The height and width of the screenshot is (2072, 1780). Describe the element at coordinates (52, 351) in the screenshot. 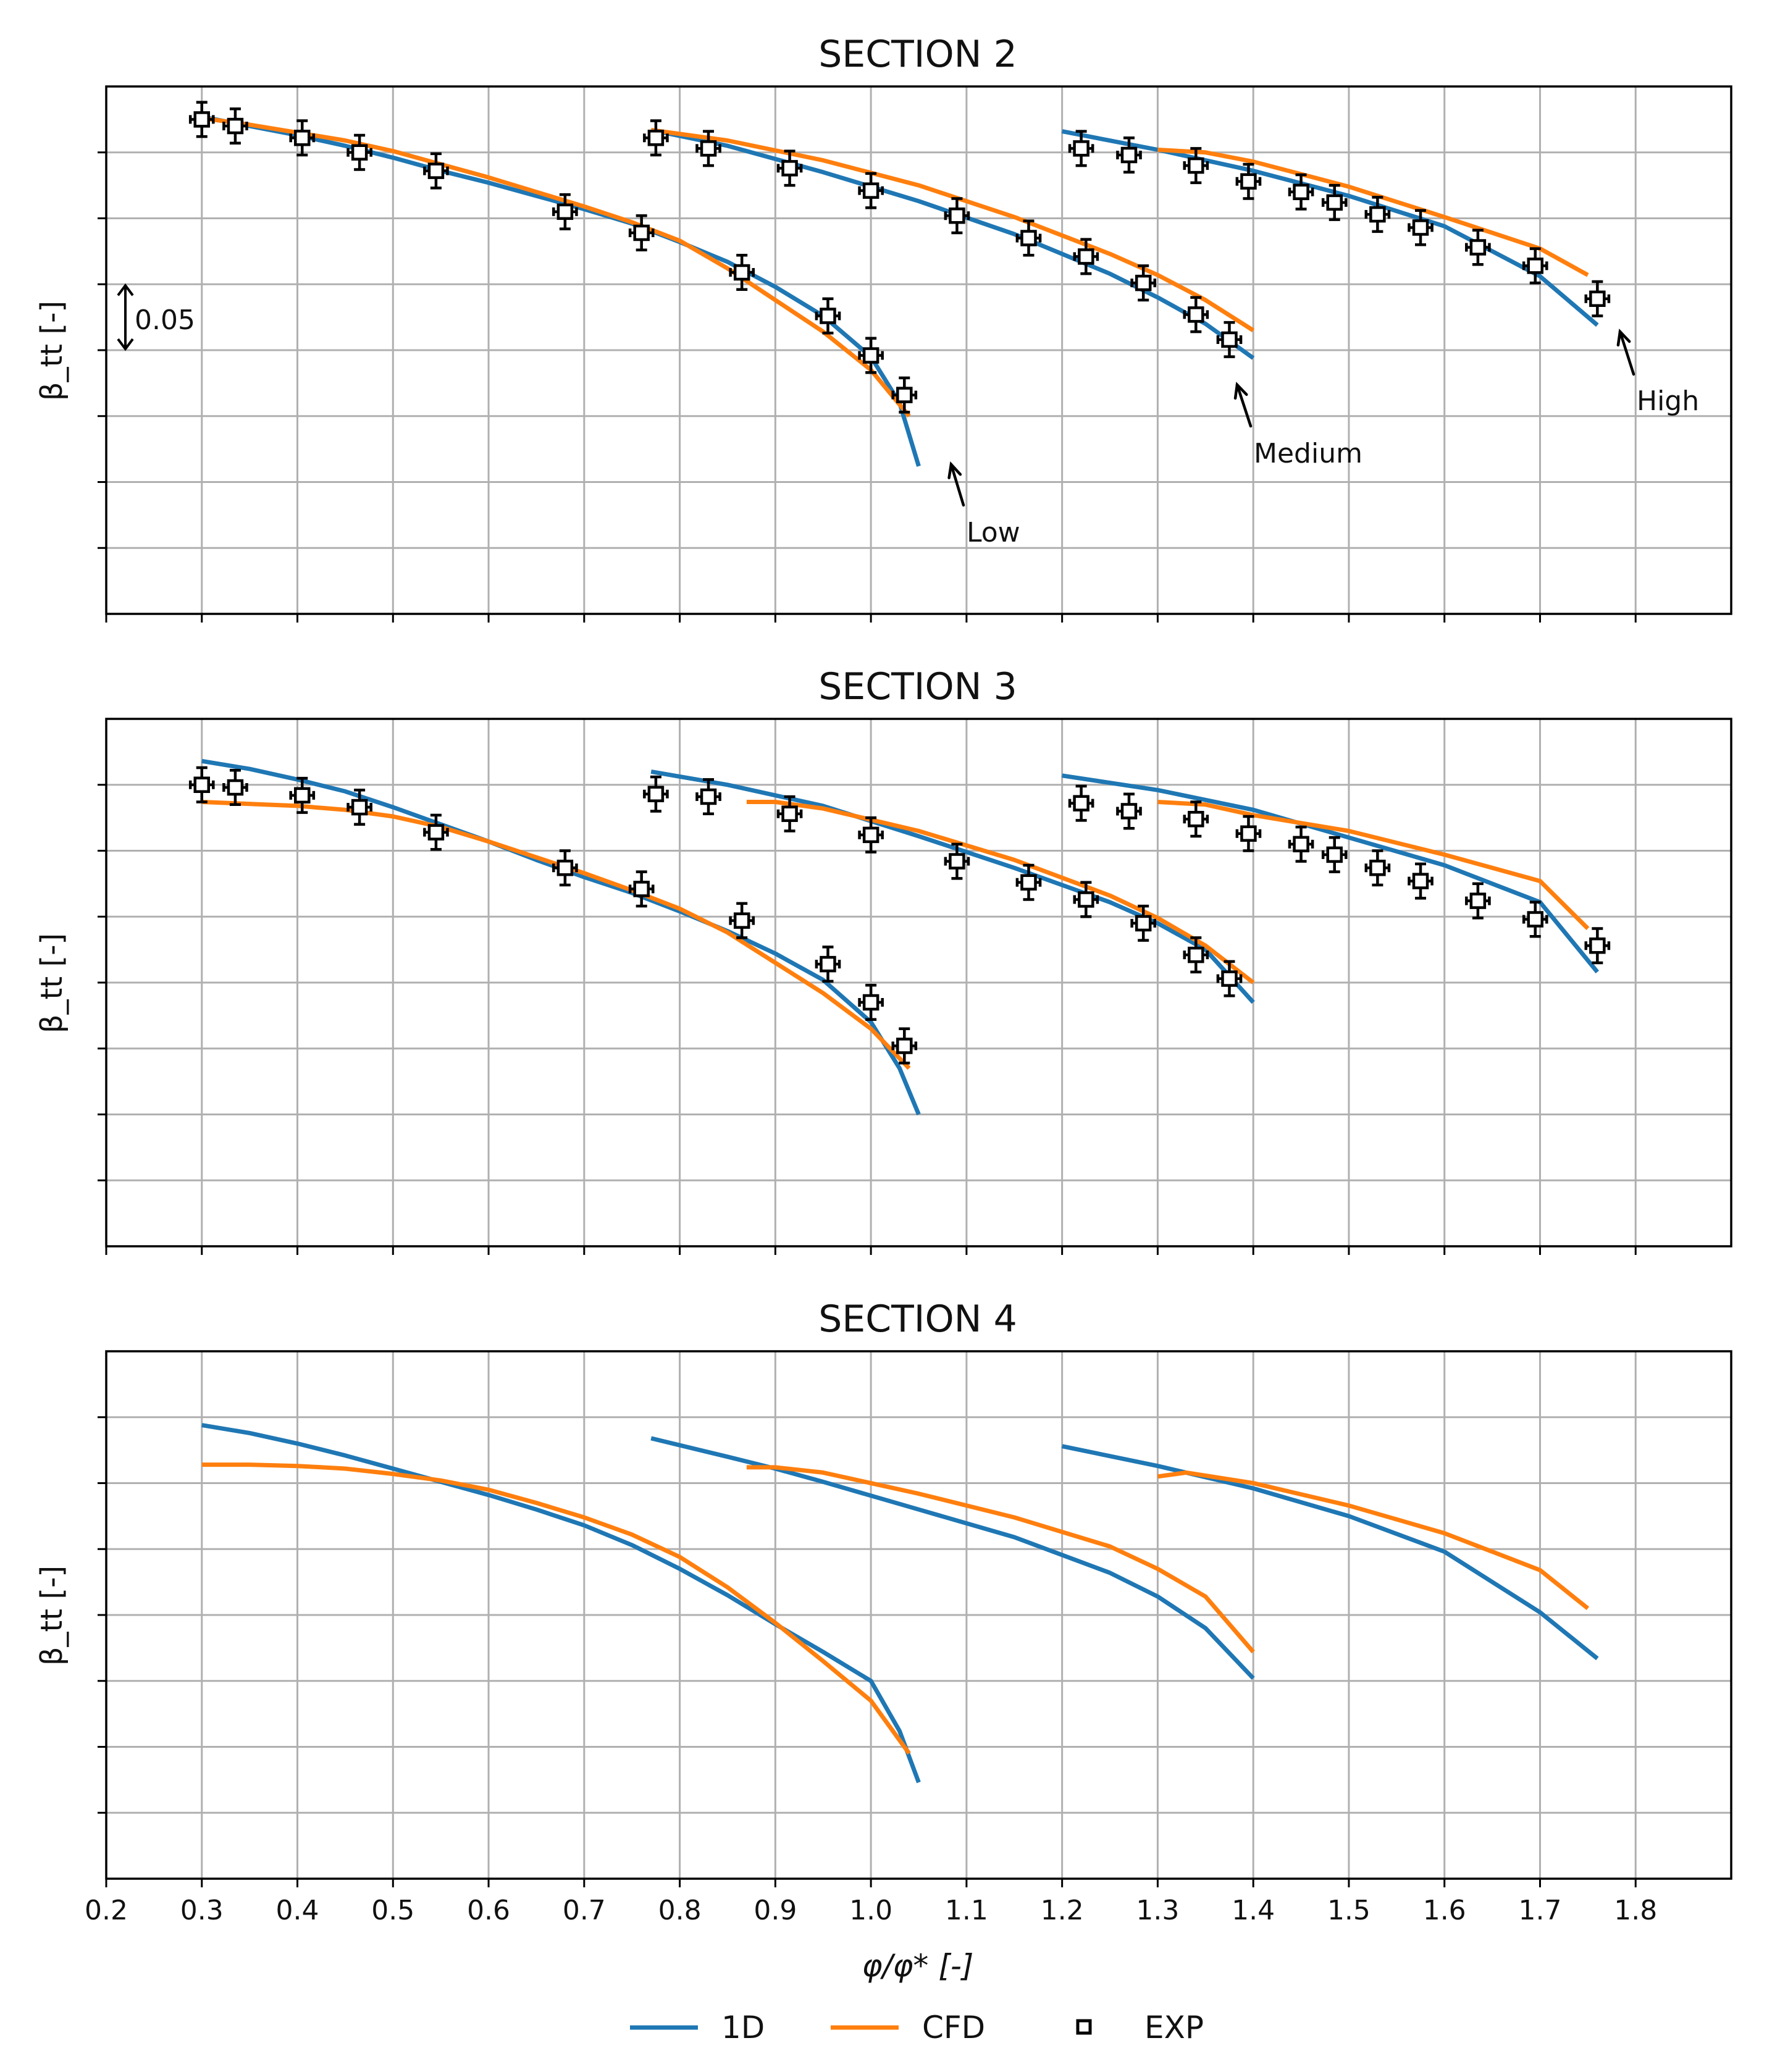

I see `y-axis-label-section-2: β_tt [-]` at that location.